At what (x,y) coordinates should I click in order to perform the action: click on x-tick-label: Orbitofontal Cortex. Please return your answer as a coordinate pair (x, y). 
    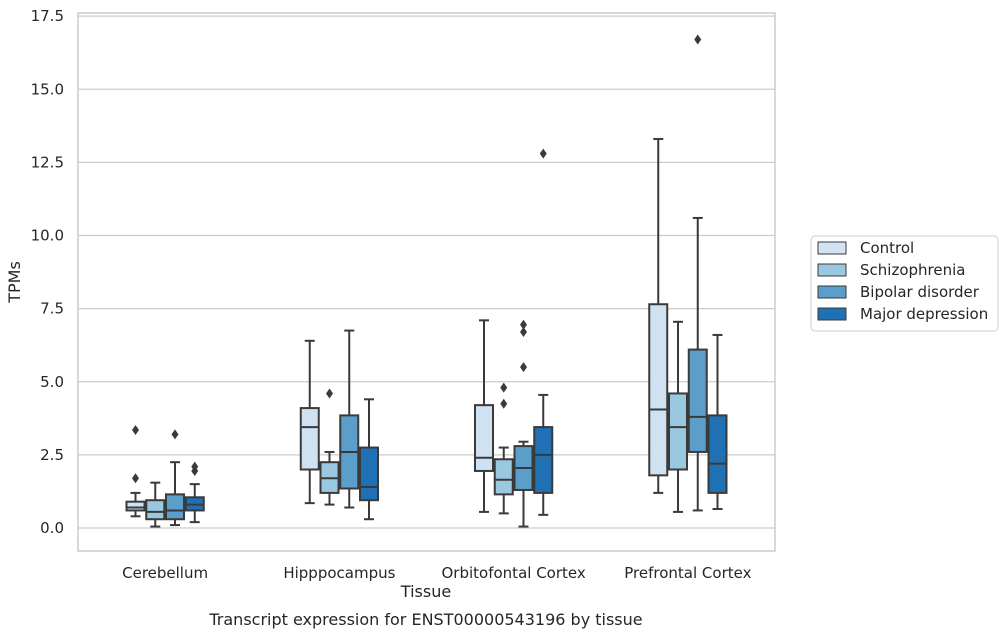
    Looking at the image, I should click on (514, 573).